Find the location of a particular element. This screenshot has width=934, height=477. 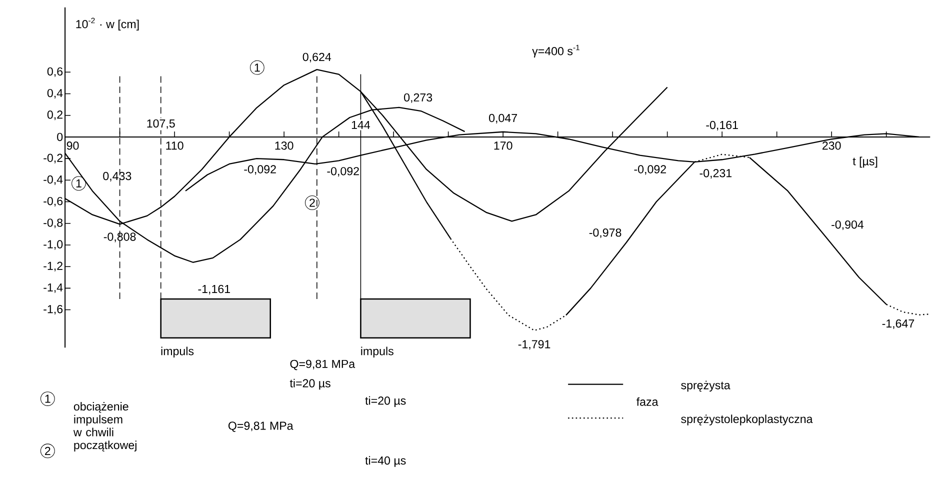

y-tick-label: 0,2 is located at coordinates (54, 115).